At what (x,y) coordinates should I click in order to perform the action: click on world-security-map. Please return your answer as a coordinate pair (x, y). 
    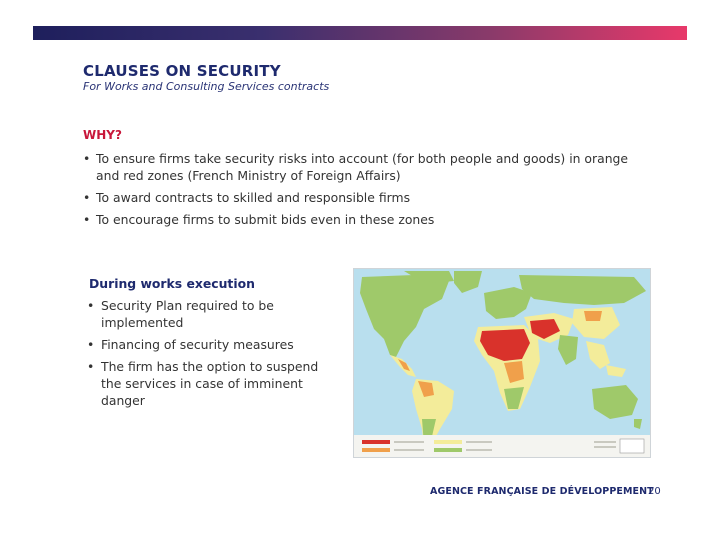
    Looking at the image, I should click on (502, 363).